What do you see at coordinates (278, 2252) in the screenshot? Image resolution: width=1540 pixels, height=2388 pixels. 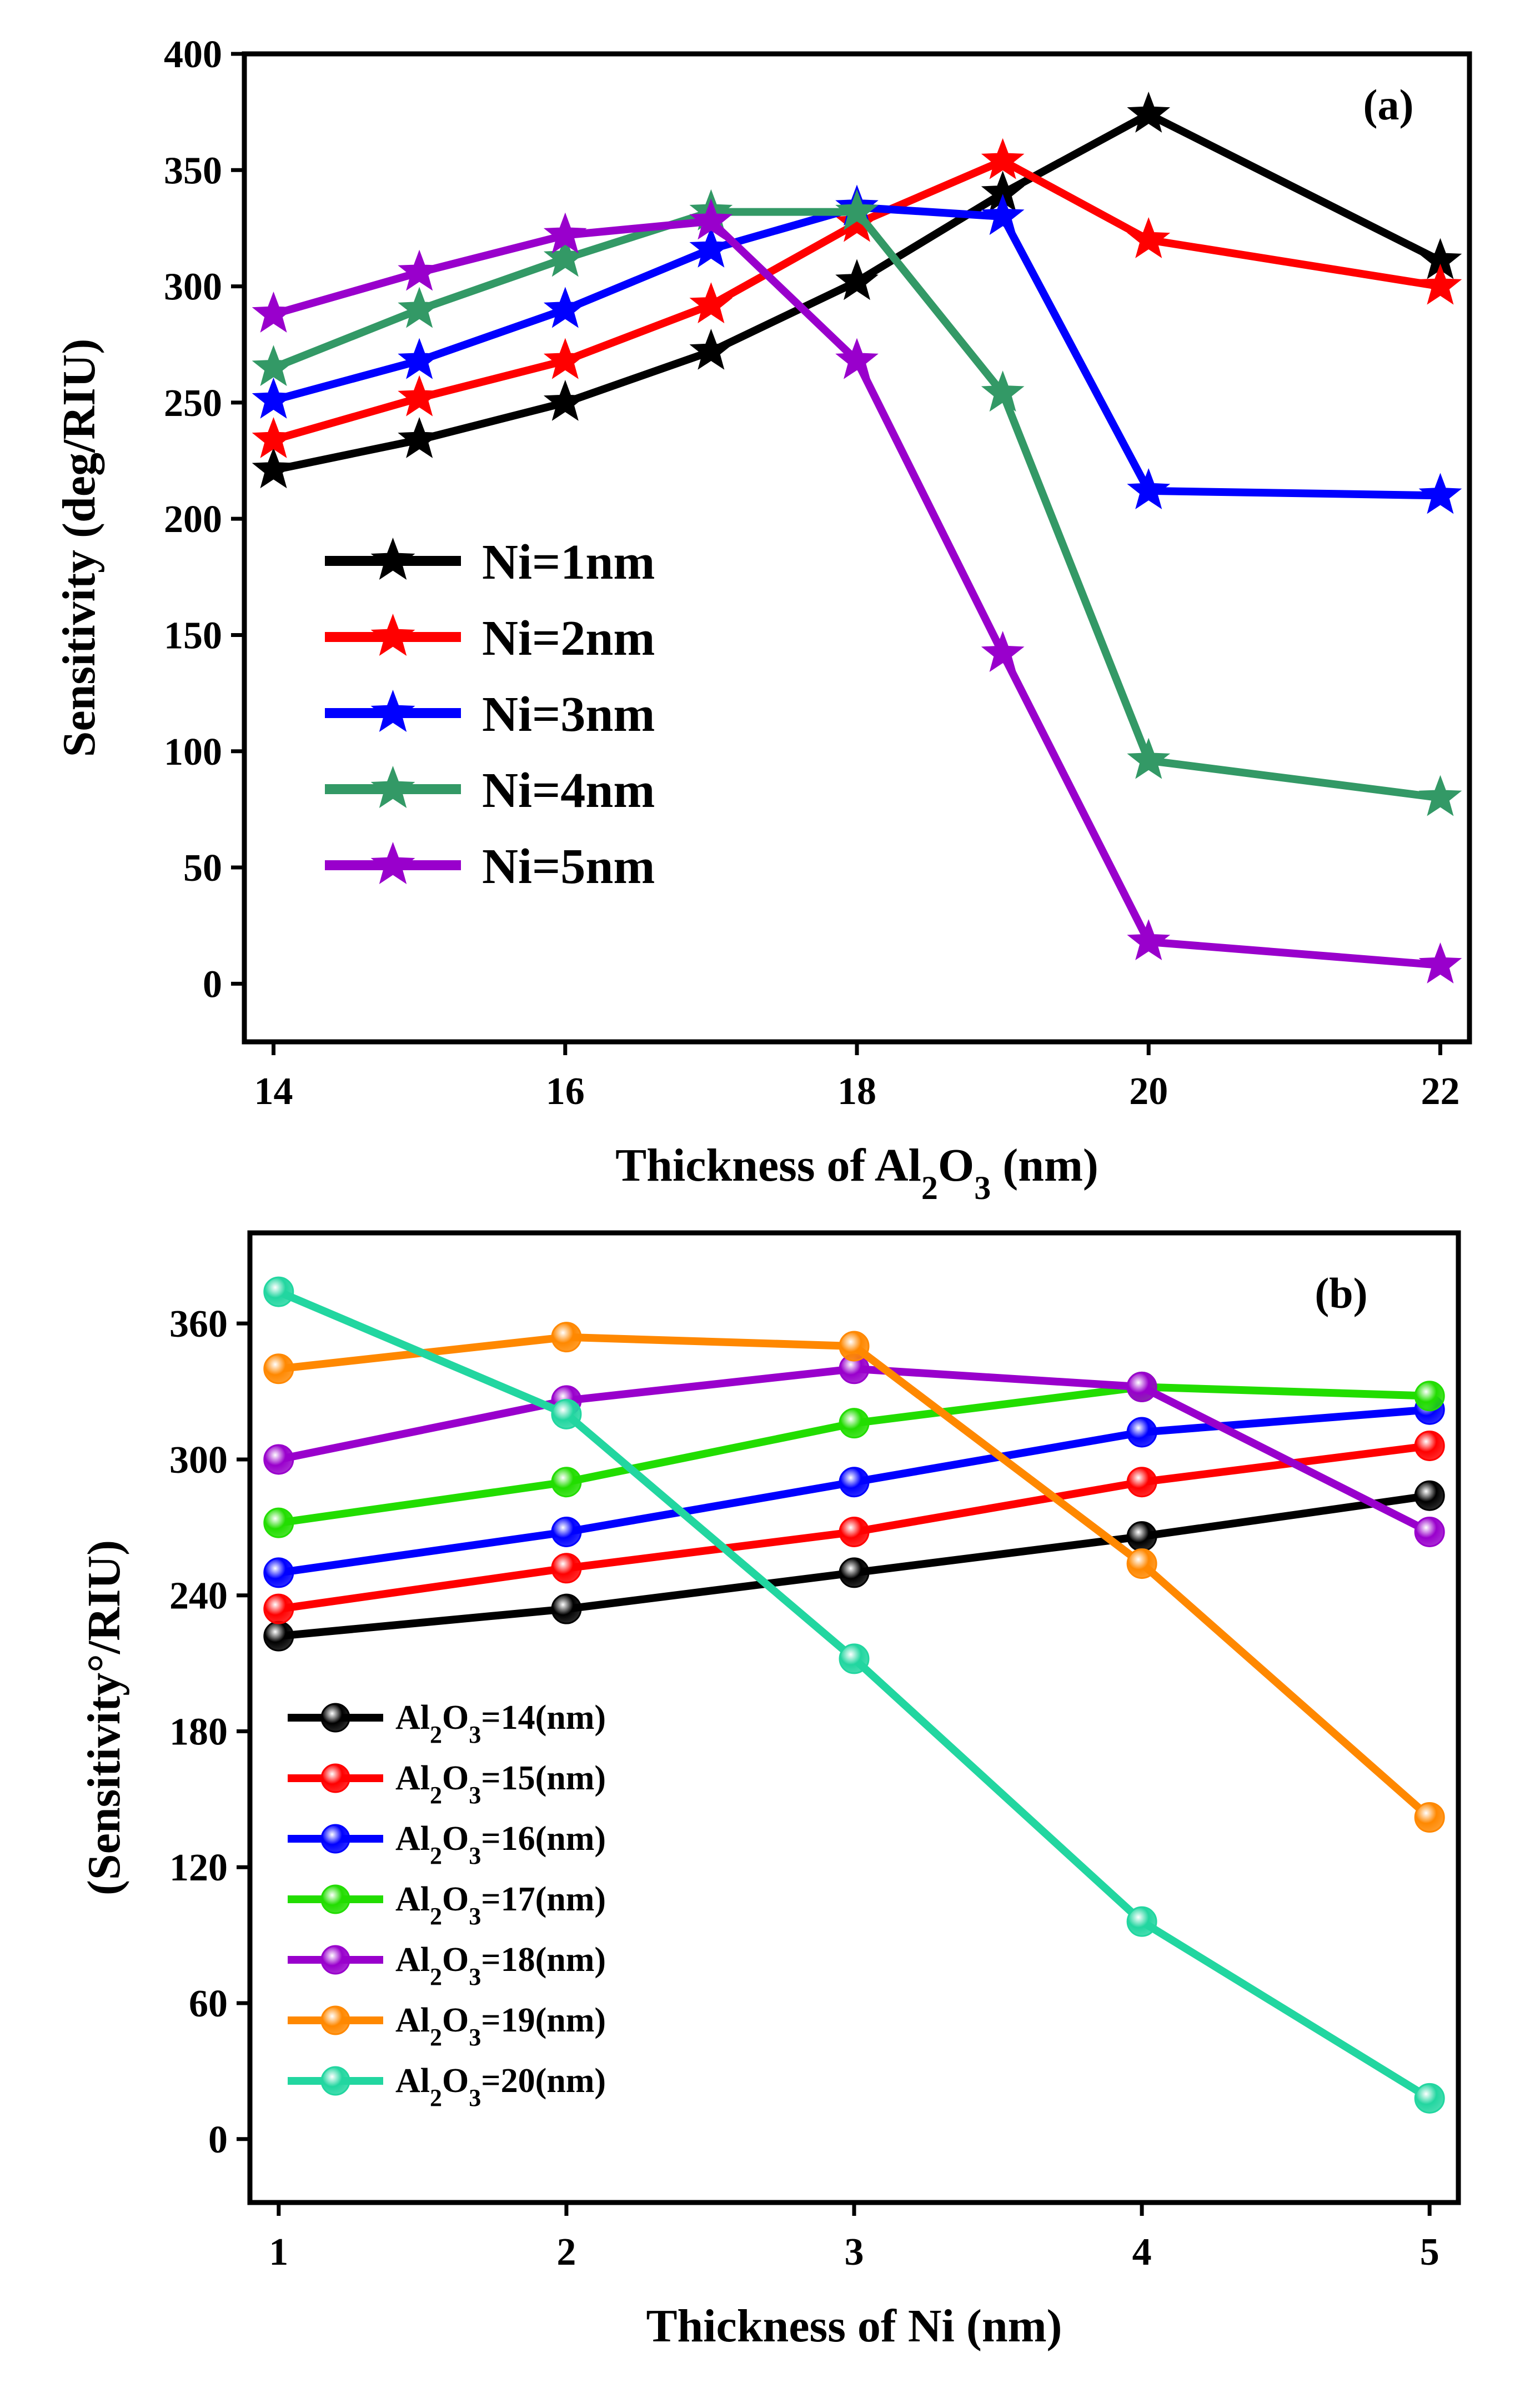 I see `x-tick-label: 1` at bounding box center [278, 2252].